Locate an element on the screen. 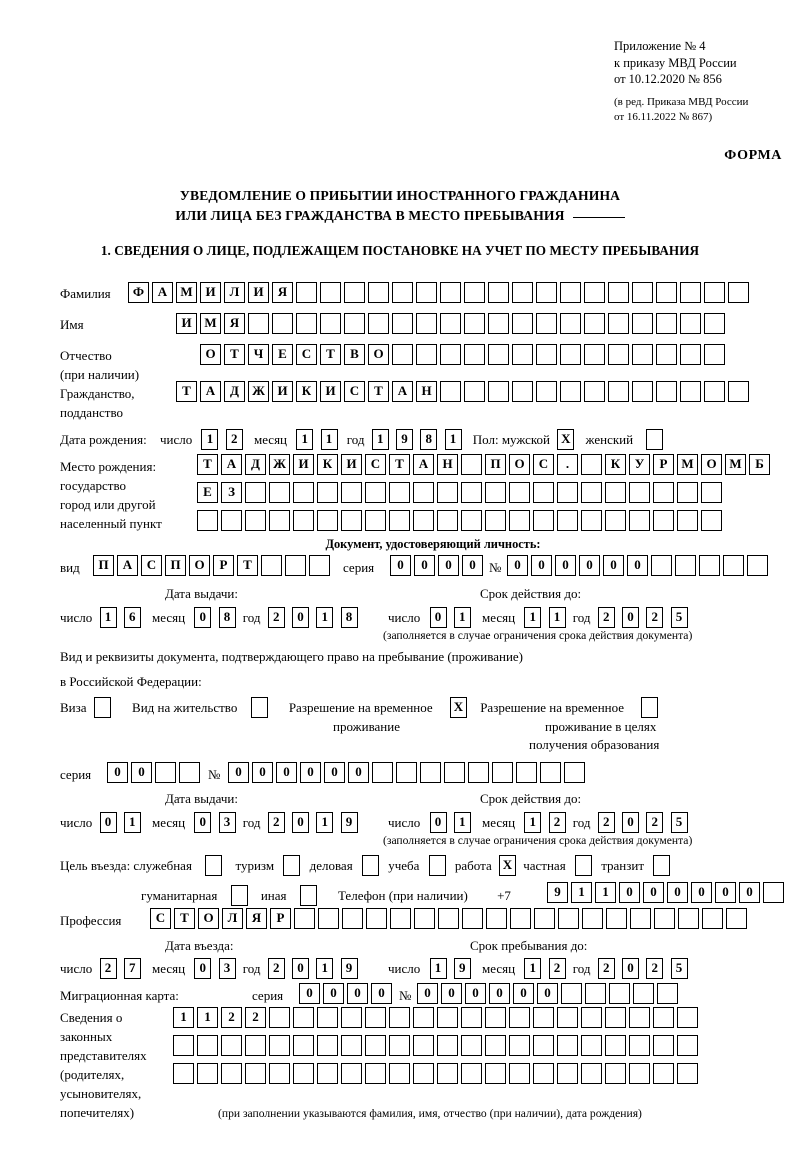 This screenshot has height=1163, width=800. doc-number-cell-5: 0 is located at coordinates (613, 565).